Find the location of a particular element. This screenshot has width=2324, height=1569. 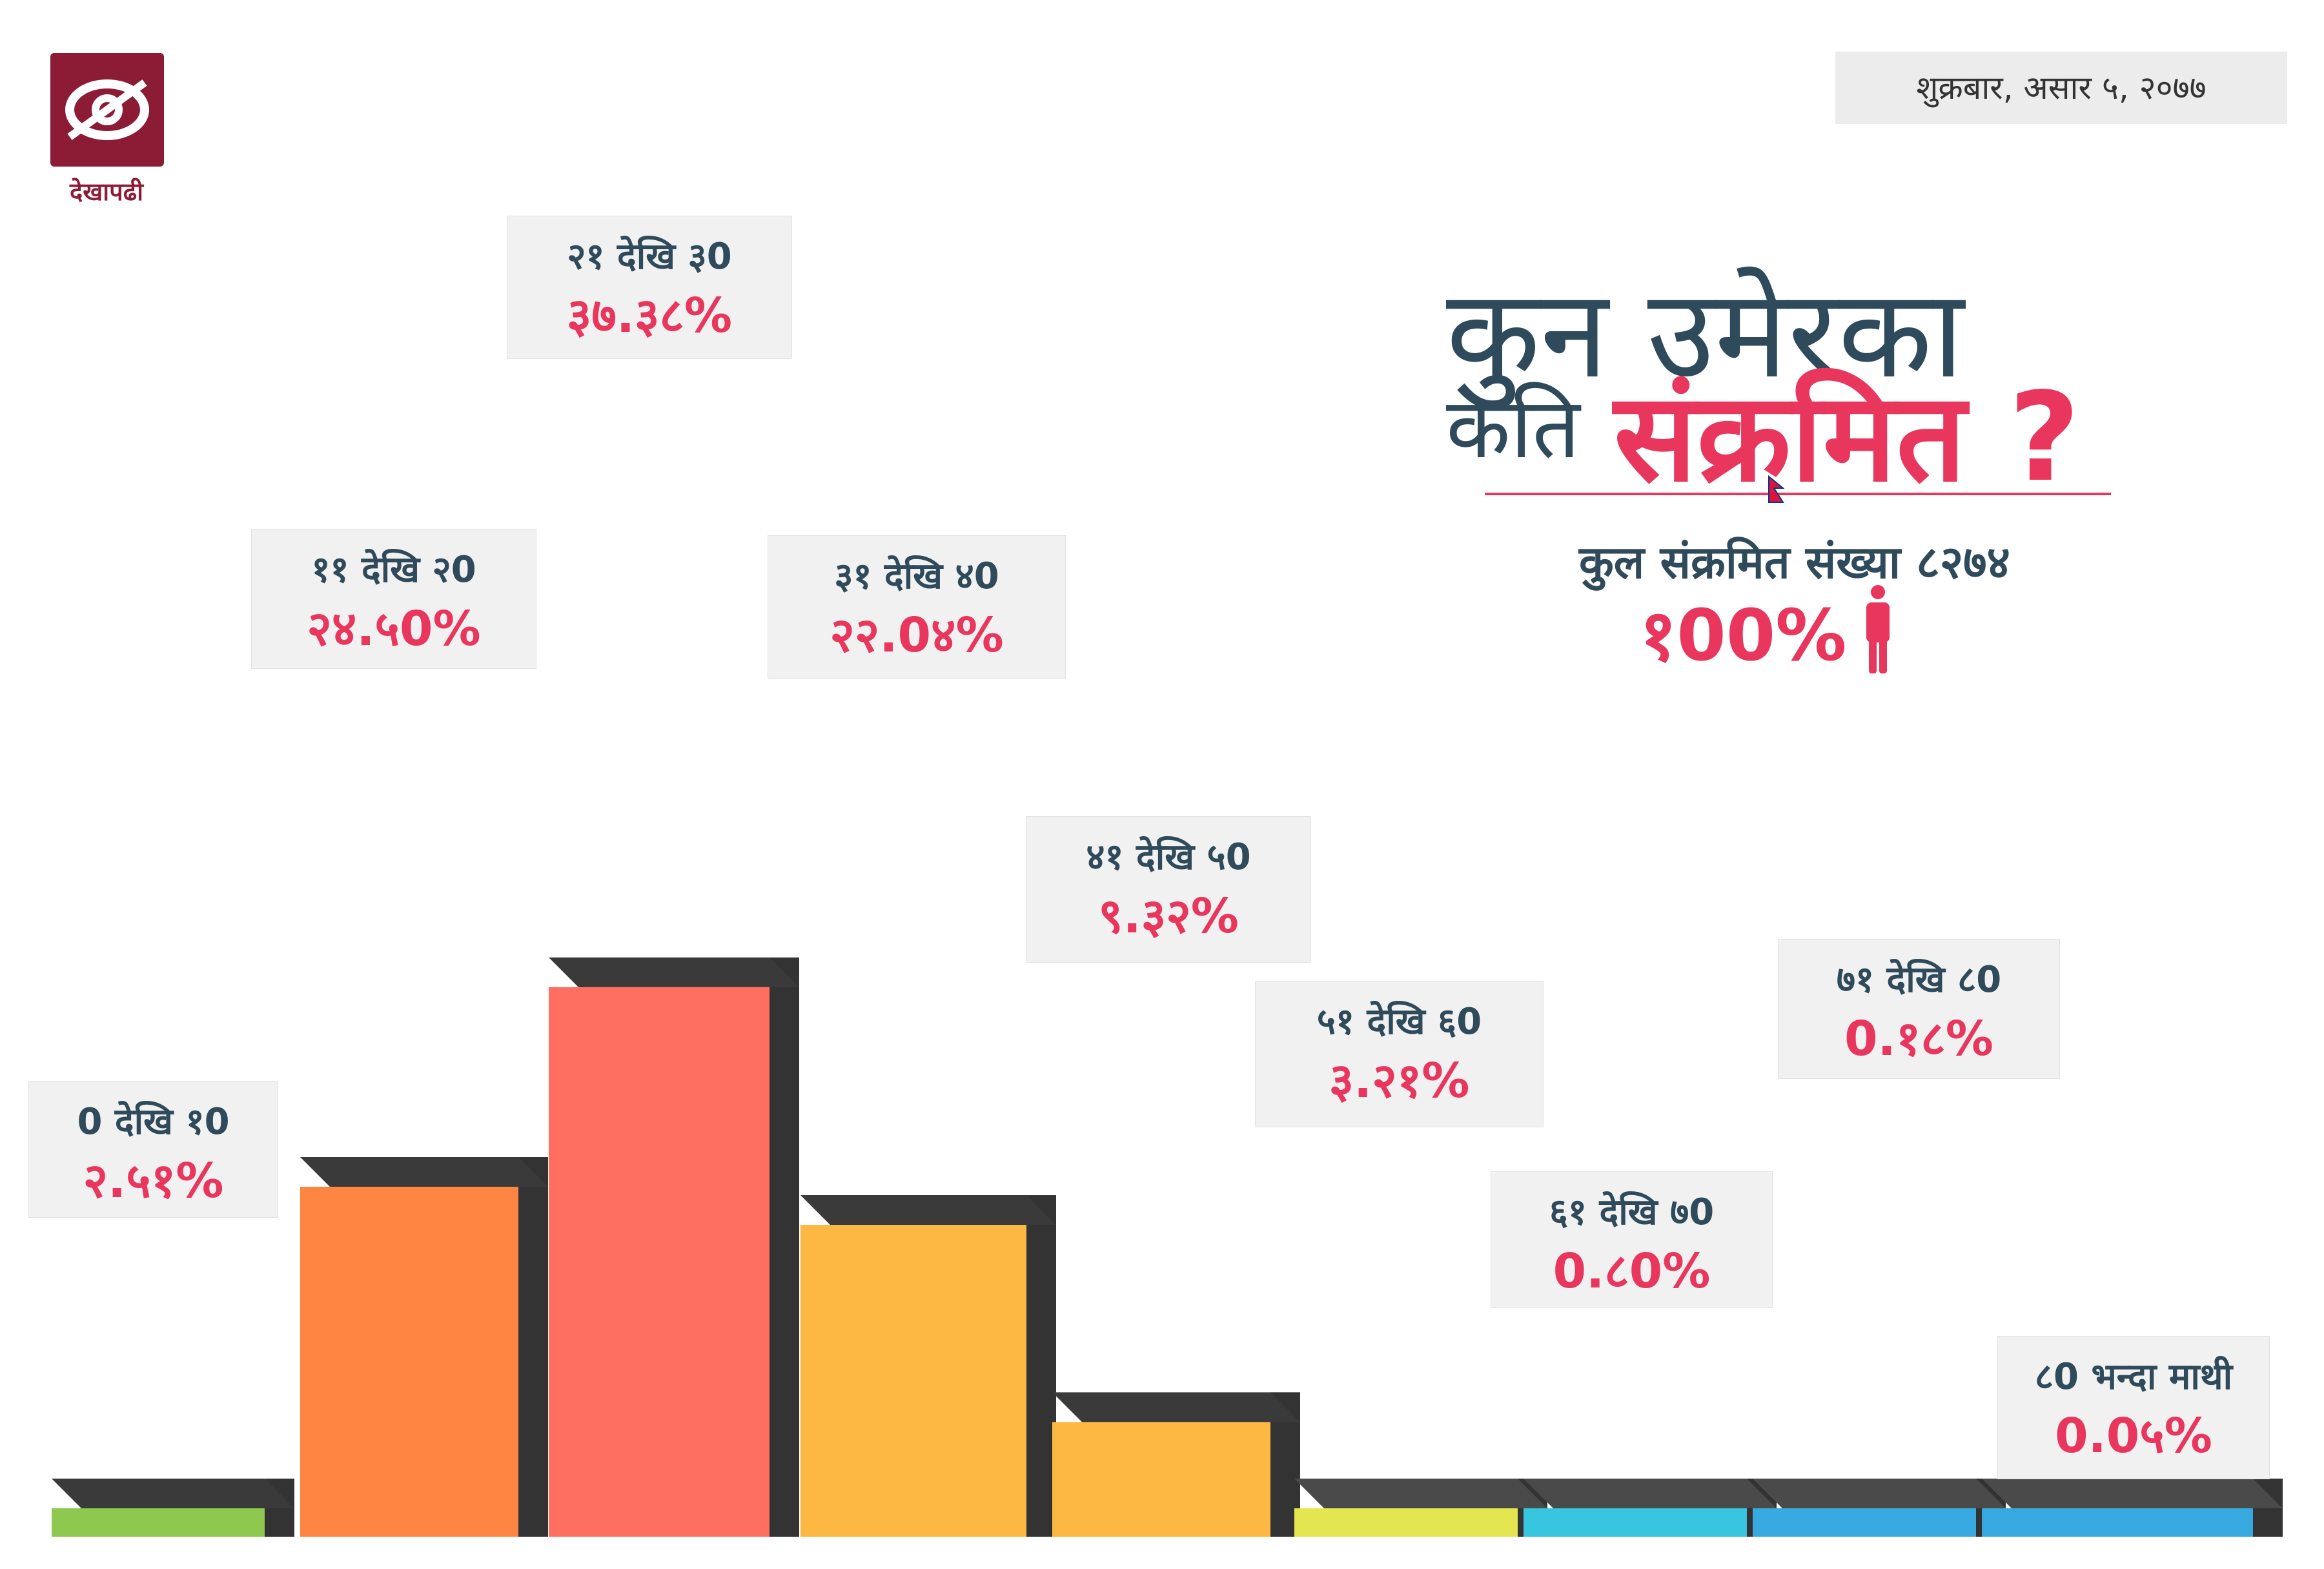

age-range-label: ११ देखि २0 is located at coordinates (394, 568).